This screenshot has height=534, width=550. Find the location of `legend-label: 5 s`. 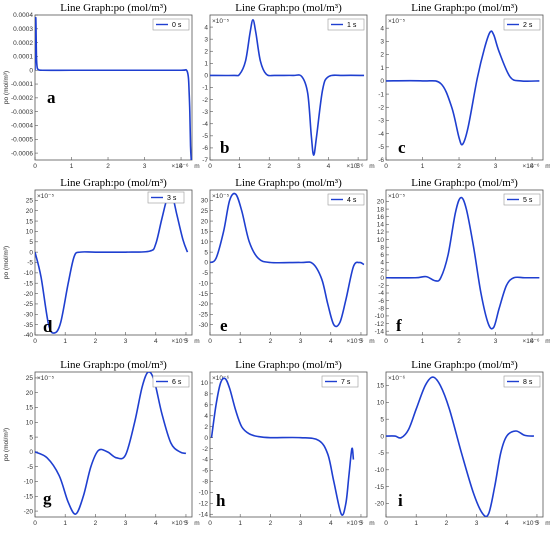

legend-label: 5 s is located at coordinates (528, 200).